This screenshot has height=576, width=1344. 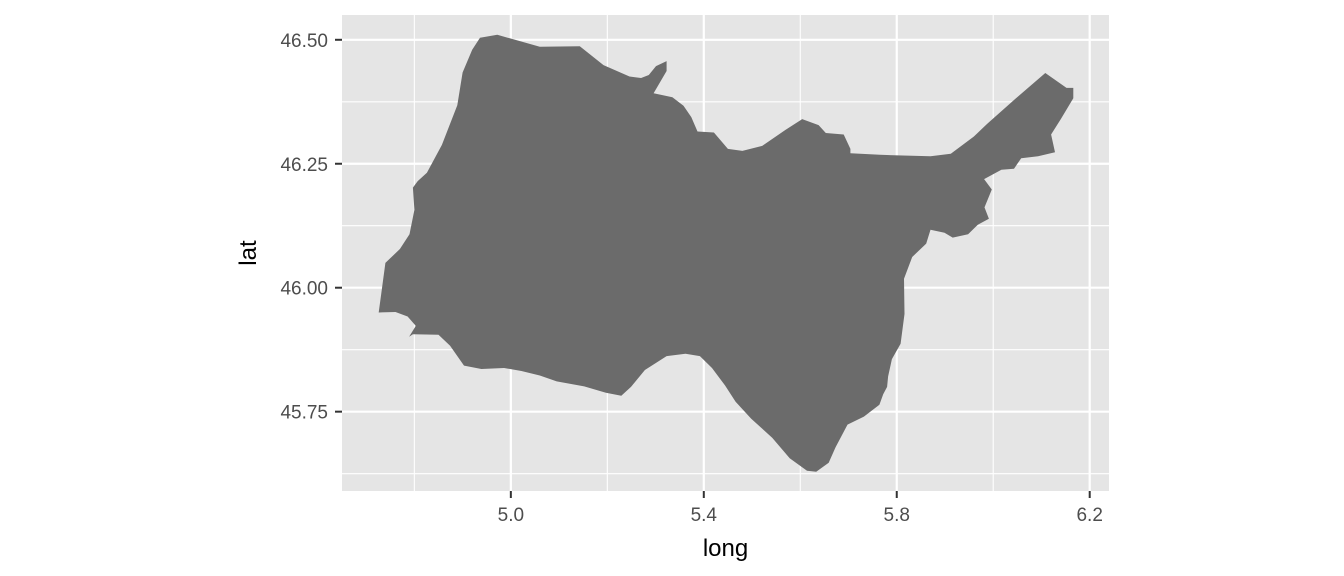 I want to click on x-tick-label: 6.2, so click(x=1089, y=515).